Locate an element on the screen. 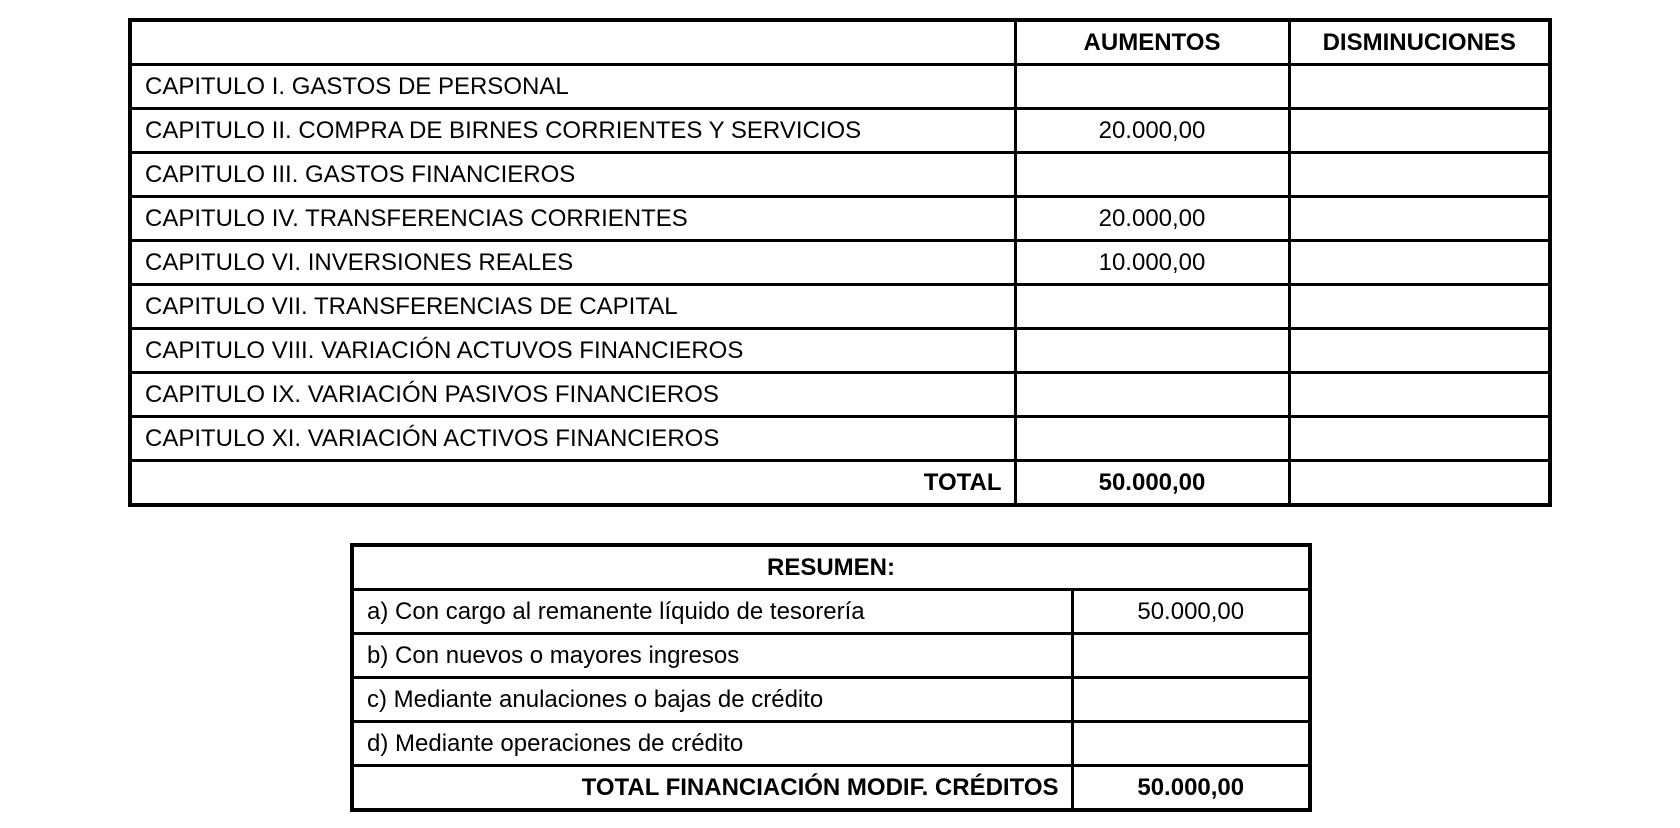  capitulo-label: CAPITULO VII. TRANSFERENCIAS DE CAPITAL is located at coordinates (572, 306).